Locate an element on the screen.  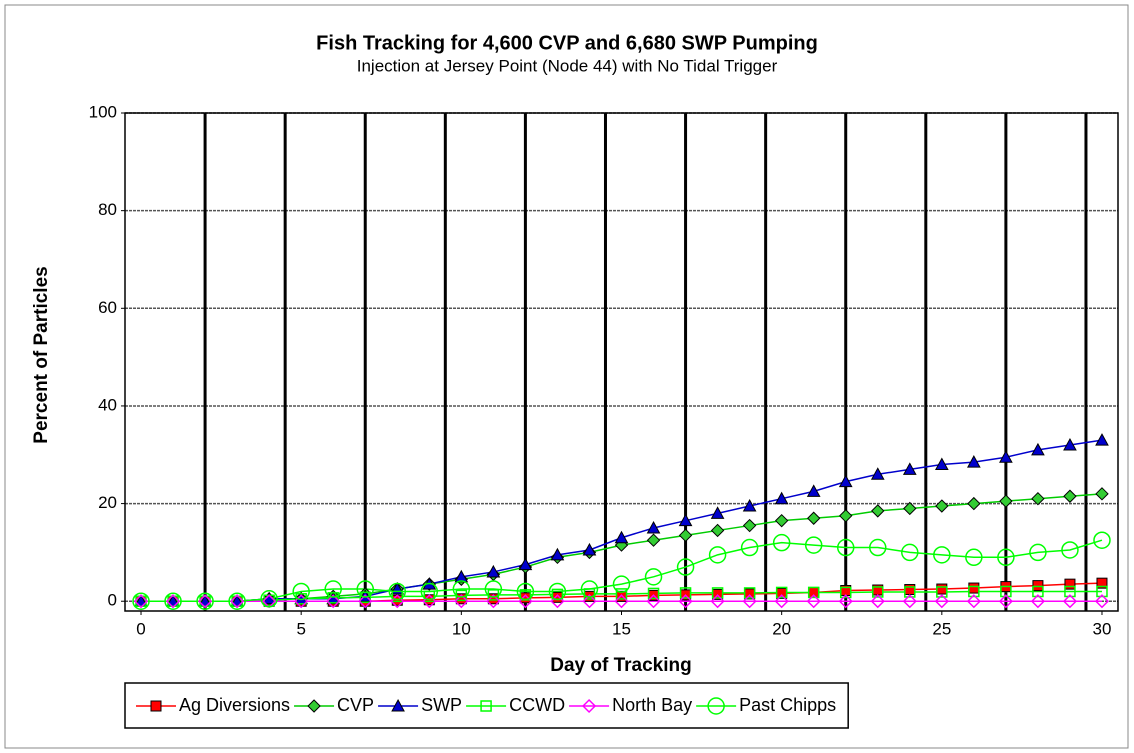
x-tick-label: 0 is located at coordinates (140, 628).